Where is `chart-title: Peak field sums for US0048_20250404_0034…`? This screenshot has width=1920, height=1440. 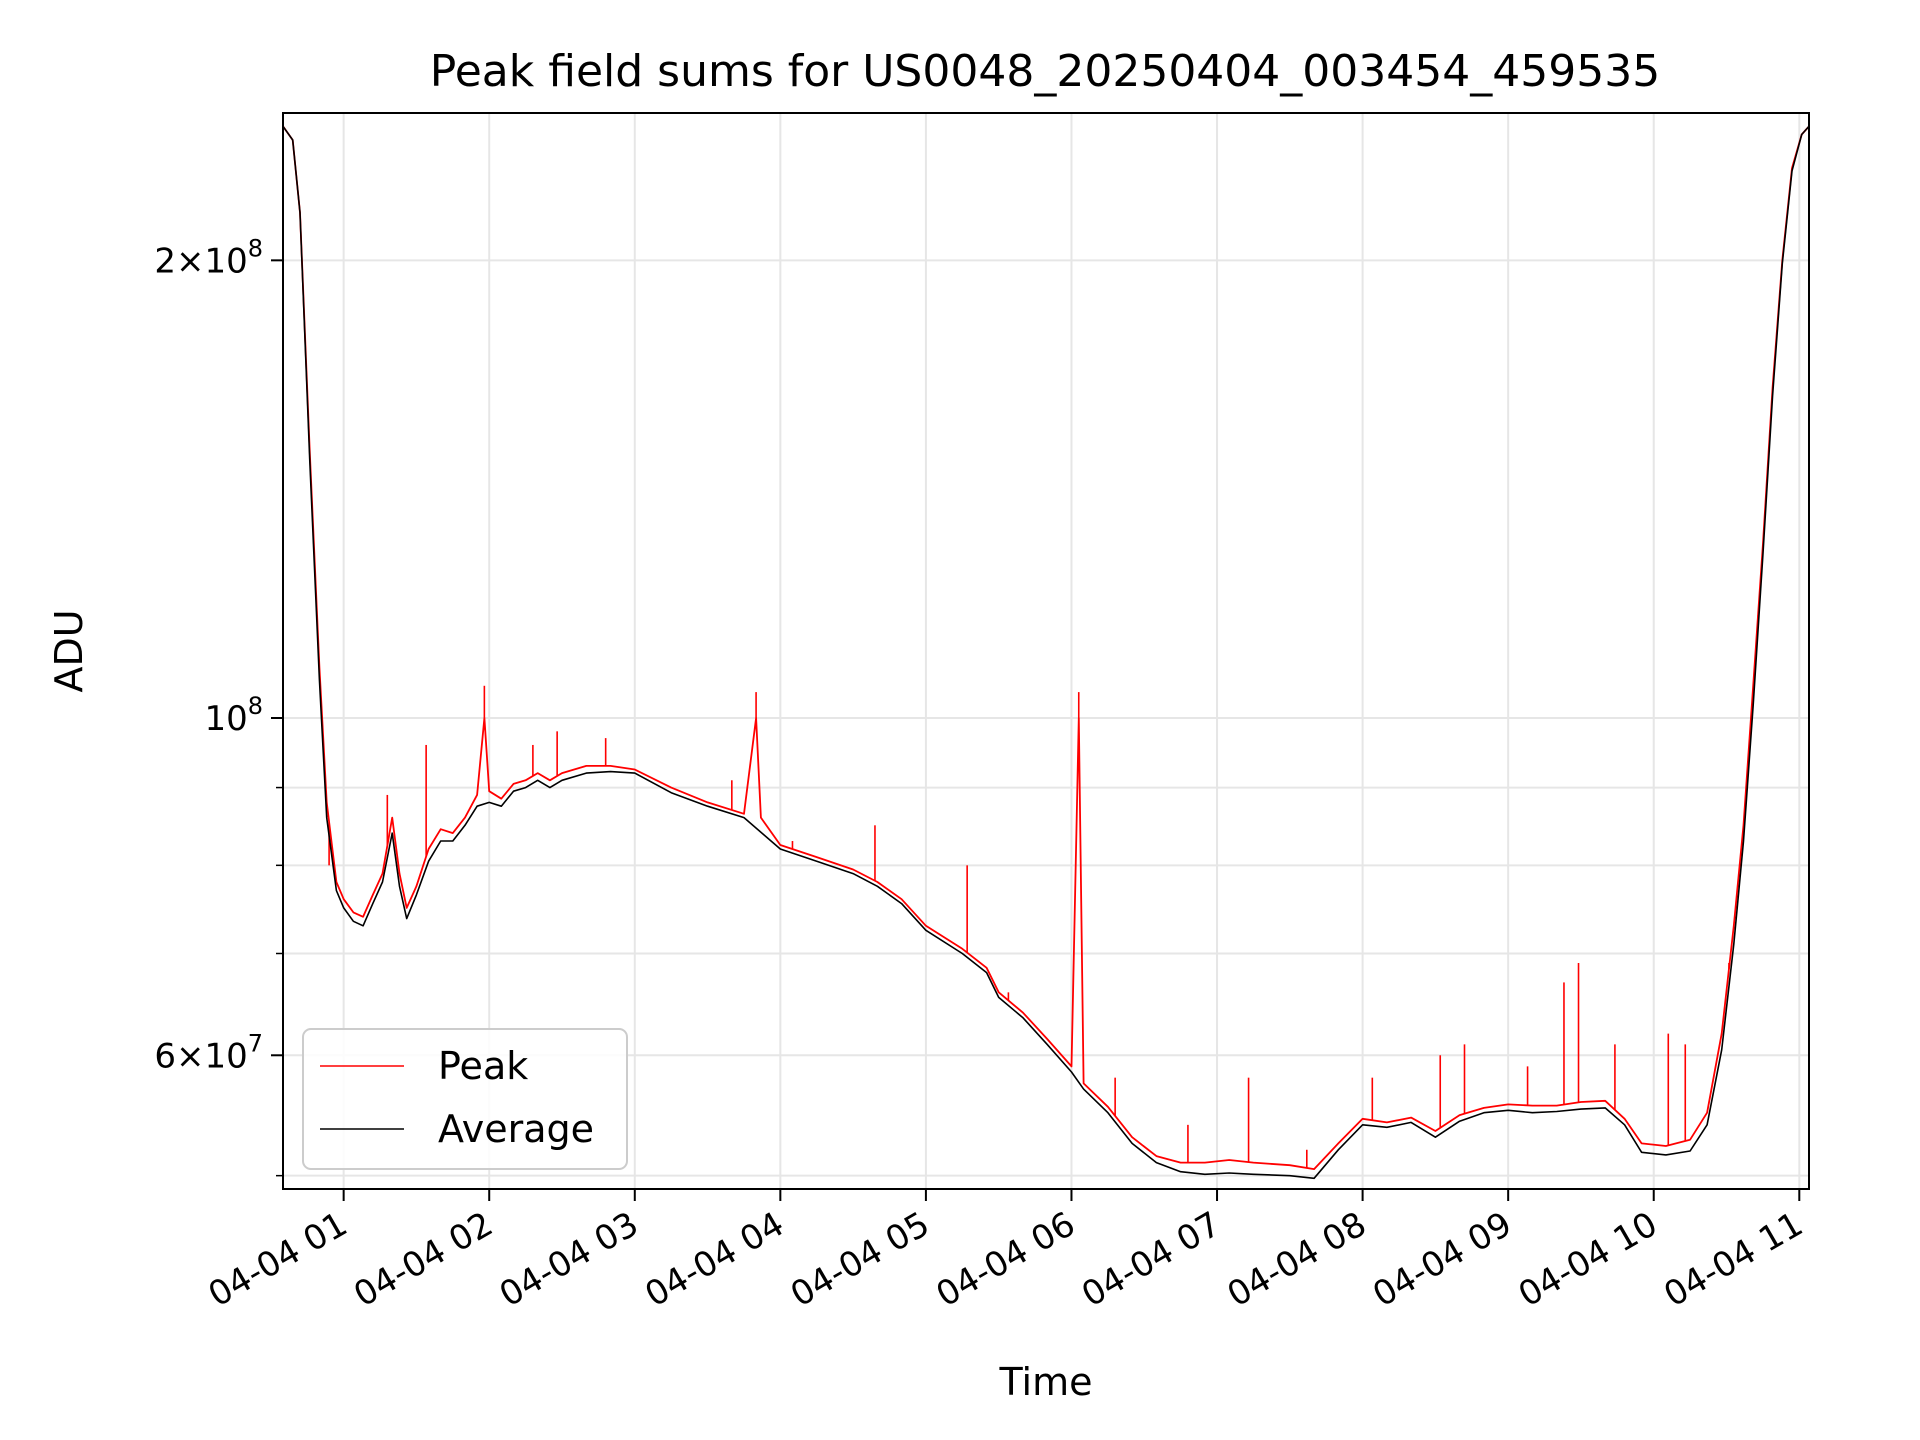
chart-title: Peak field sums for US0048_20250404_0034… is located at coordinates (1045, 71).